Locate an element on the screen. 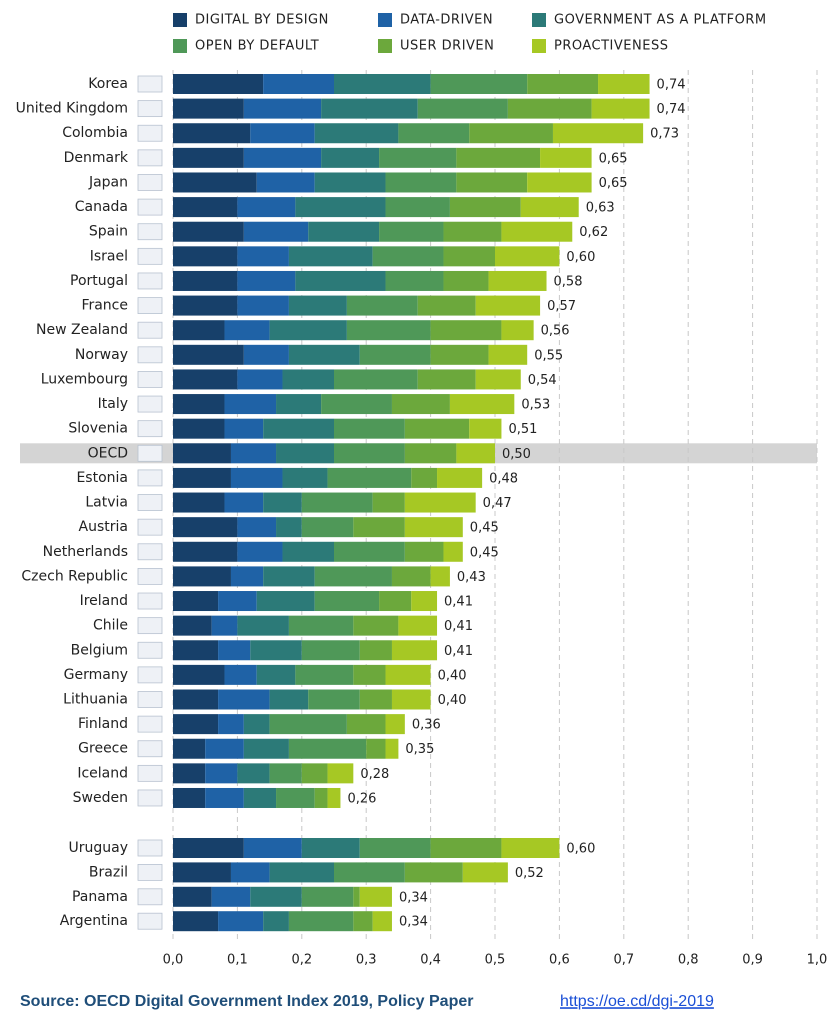 The image size is (834, 1028). category-label: Luxembourg is located at coordinates (84, 379).